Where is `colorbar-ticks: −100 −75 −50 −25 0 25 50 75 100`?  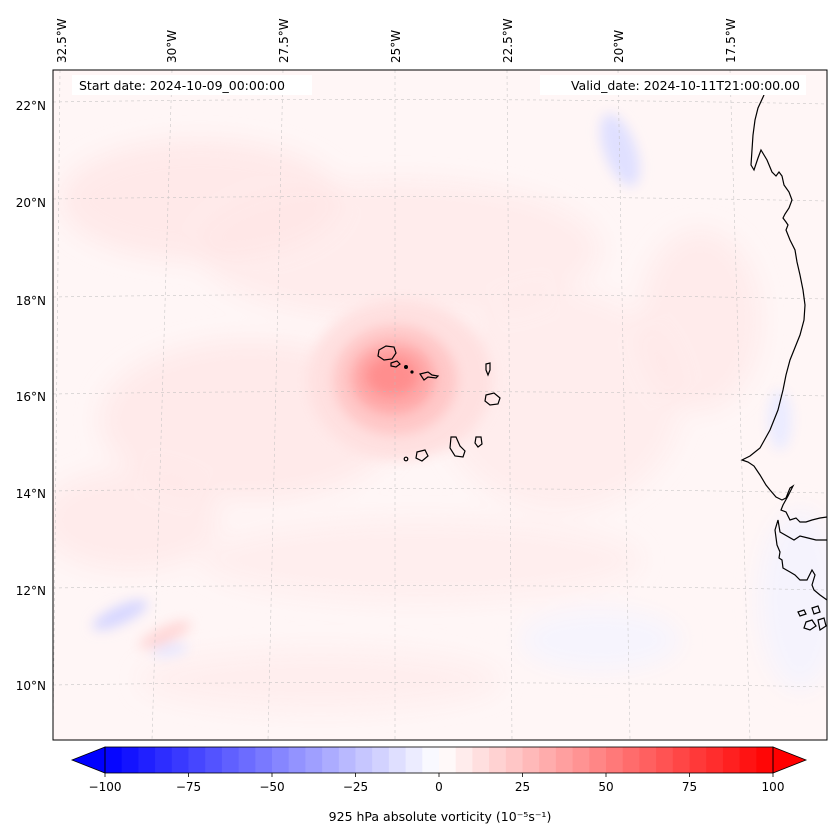 colorbar-ticks: −100 −75 −50 −25 0 25 50 75 100 is located at coordinates (436, 783).